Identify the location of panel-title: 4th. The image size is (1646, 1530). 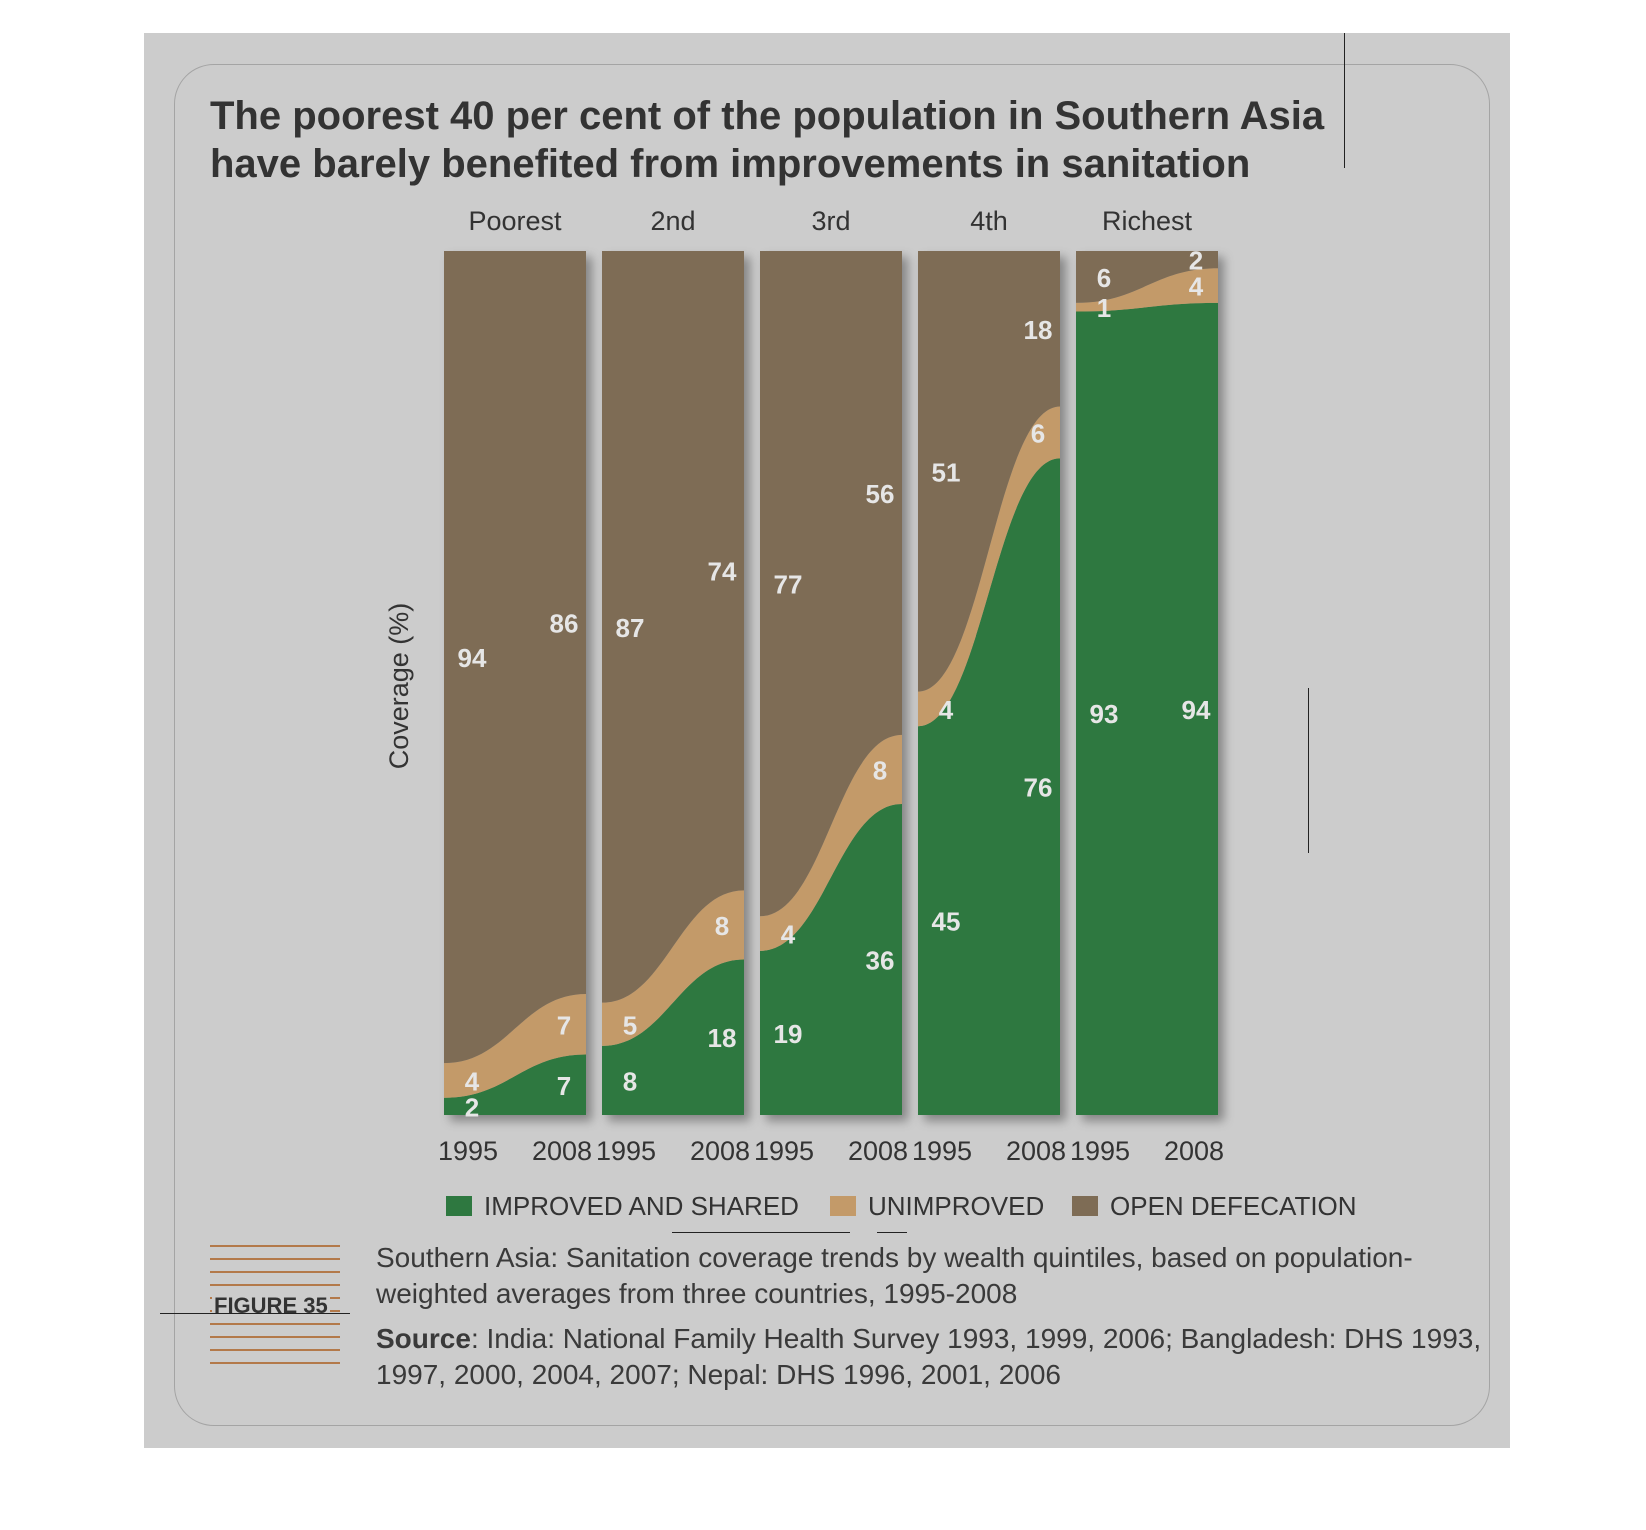
(989, 221).